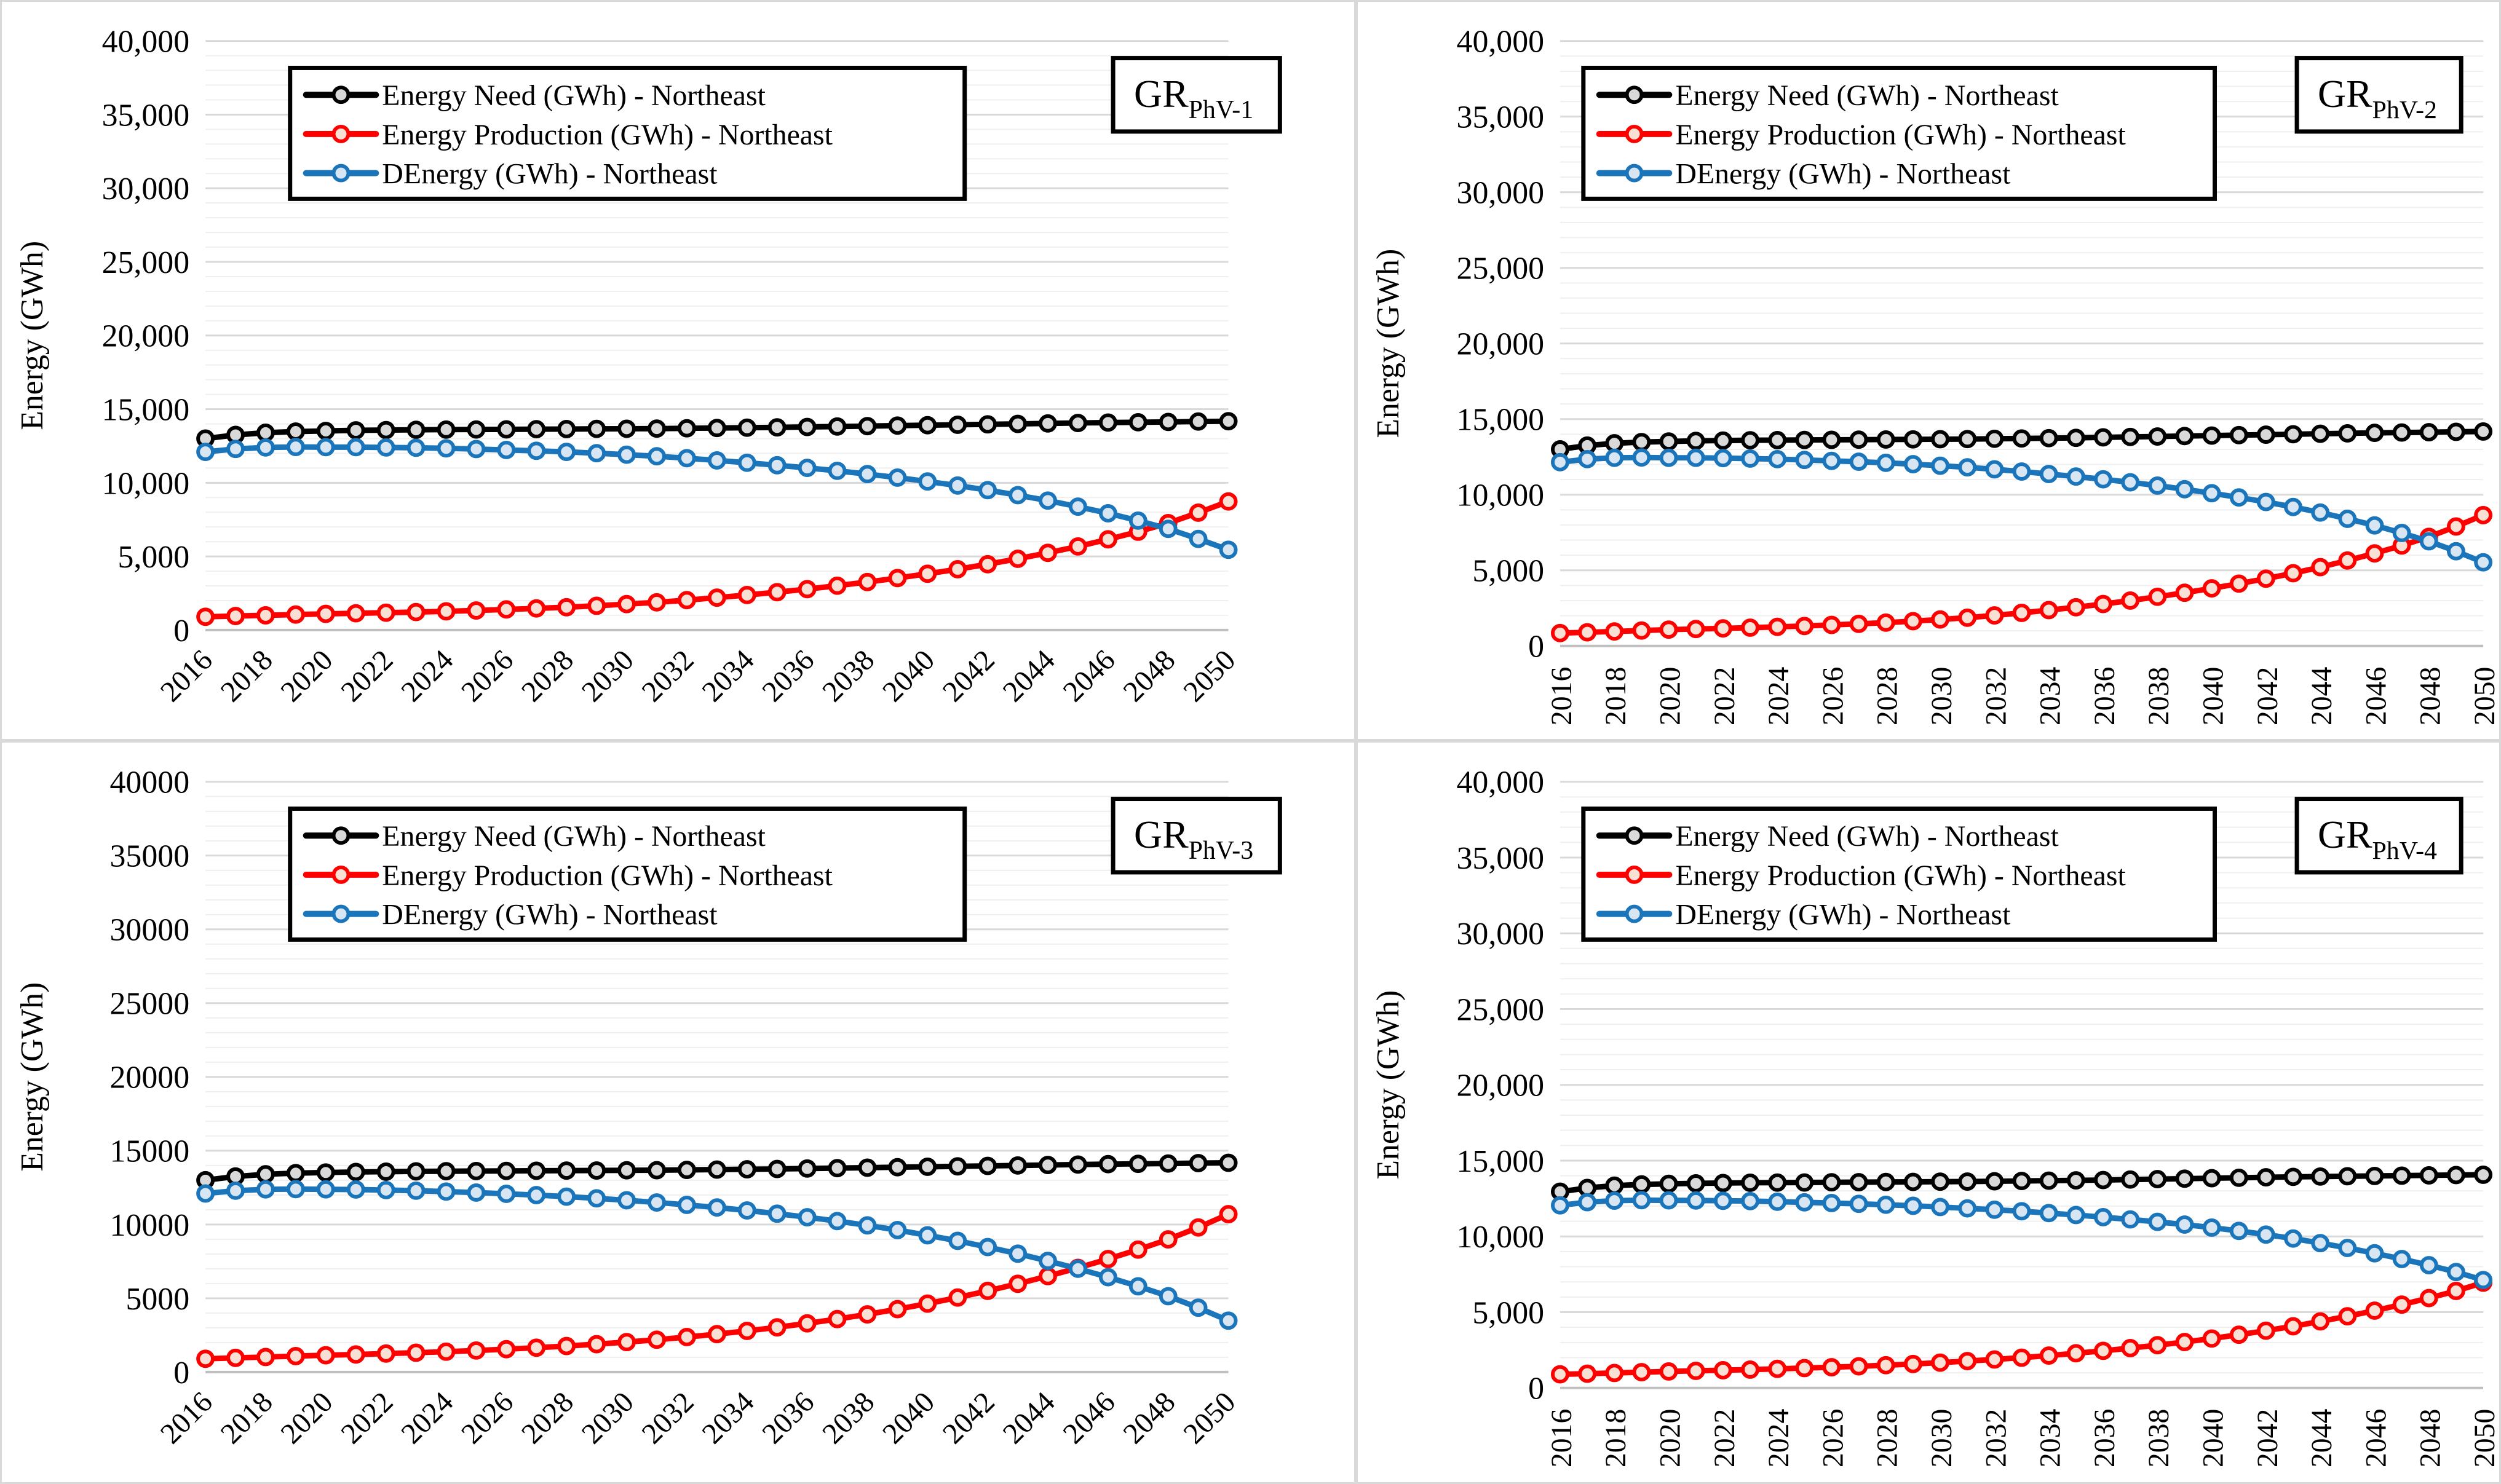  What do you see at coordinates (627, 133) in the screenshot?
I see `legend-box` at bounding box center [627, 133].